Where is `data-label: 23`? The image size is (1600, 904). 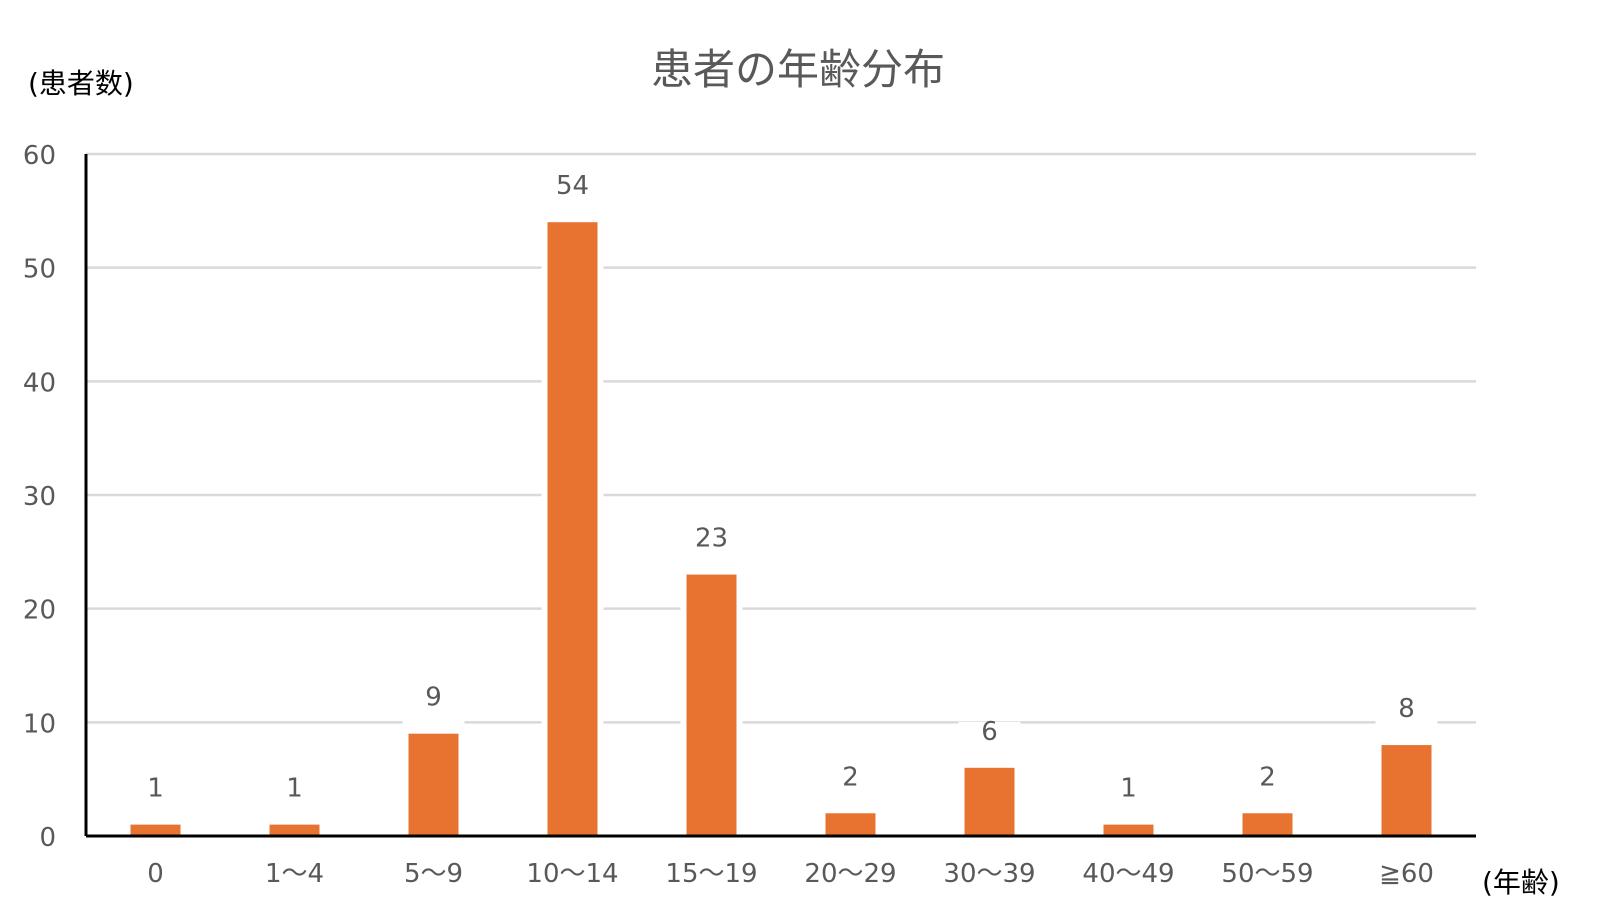 data-label: 23 is located at coordinates (711, 539).